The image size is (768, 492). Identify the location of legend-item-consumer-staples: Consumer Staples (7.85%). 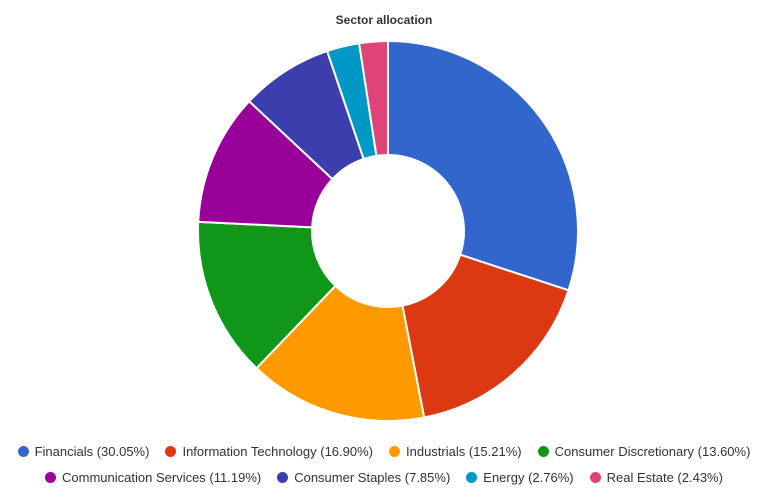
(363, 477).